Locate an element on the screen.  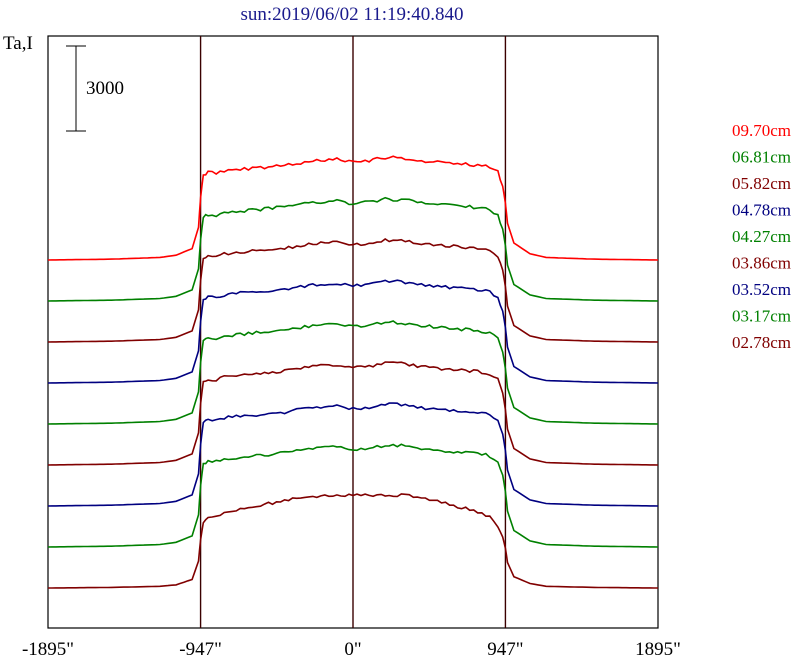
legend-entry: 03.52cm is located at coordinates (761, 289).